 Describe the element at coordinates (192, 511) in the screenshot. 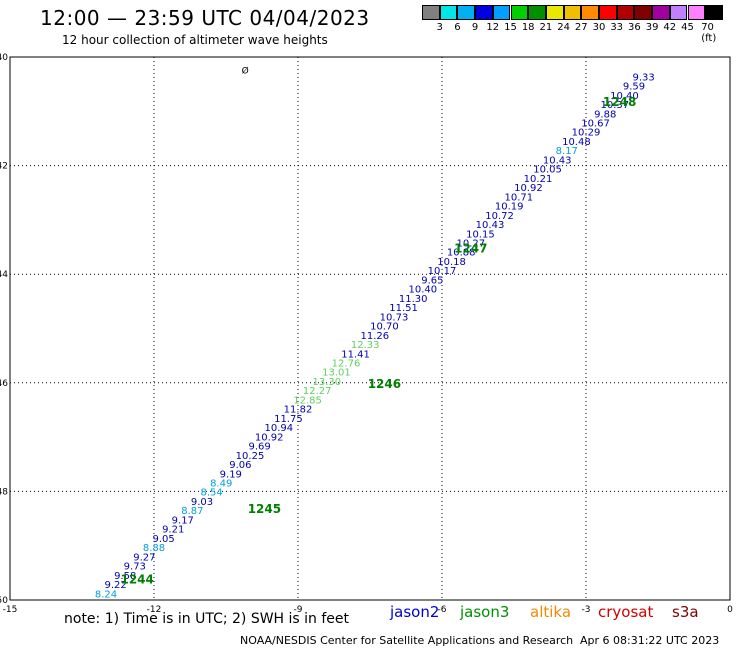

I see `wave-height-point: 8.87` at that location.